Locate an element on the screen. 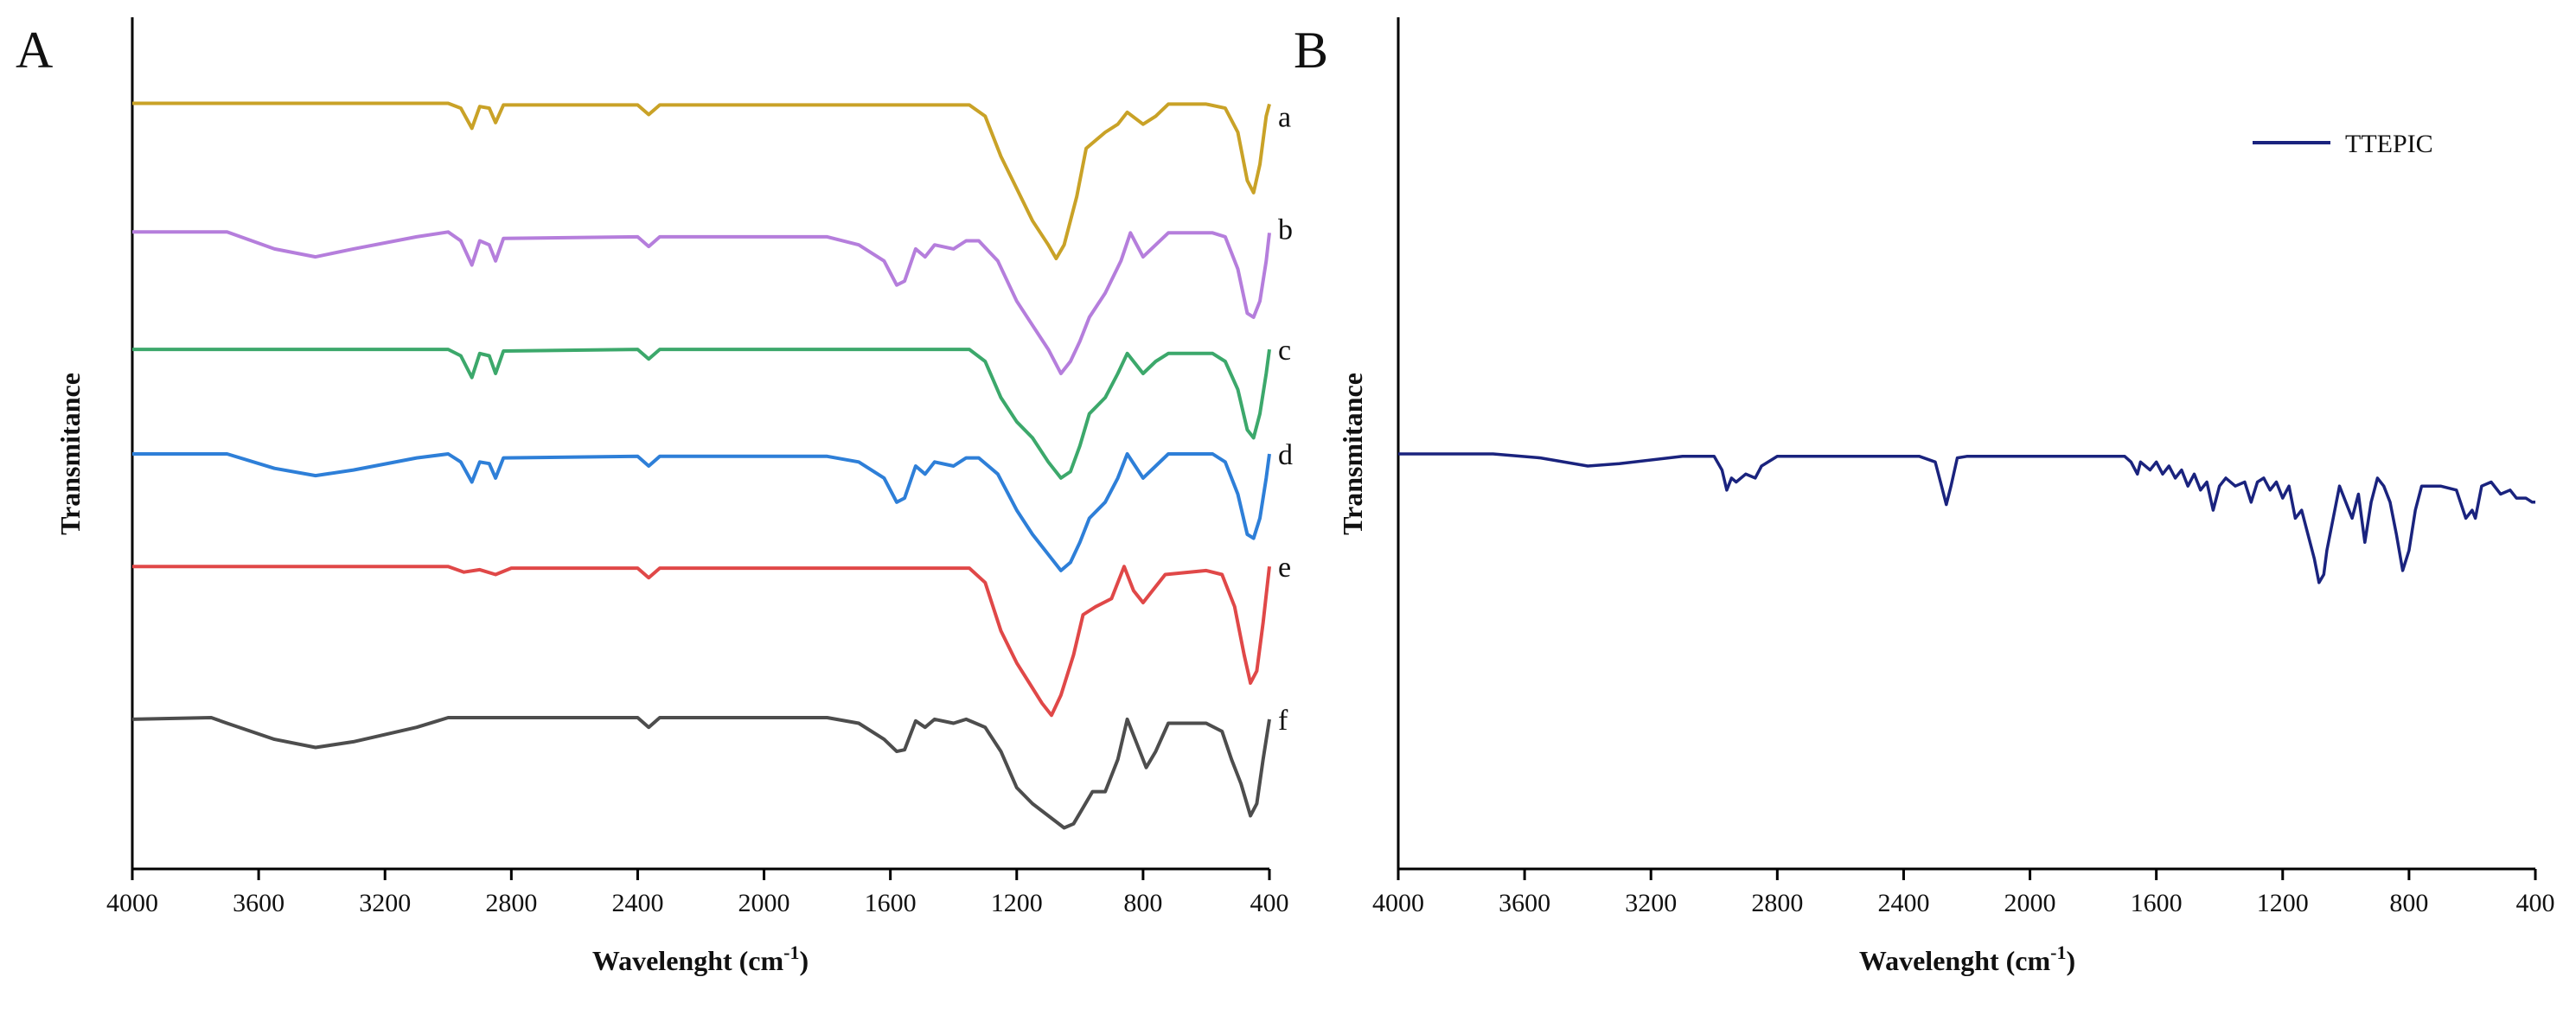  panel-b-letter: B is located at coordinates (1311, 50).